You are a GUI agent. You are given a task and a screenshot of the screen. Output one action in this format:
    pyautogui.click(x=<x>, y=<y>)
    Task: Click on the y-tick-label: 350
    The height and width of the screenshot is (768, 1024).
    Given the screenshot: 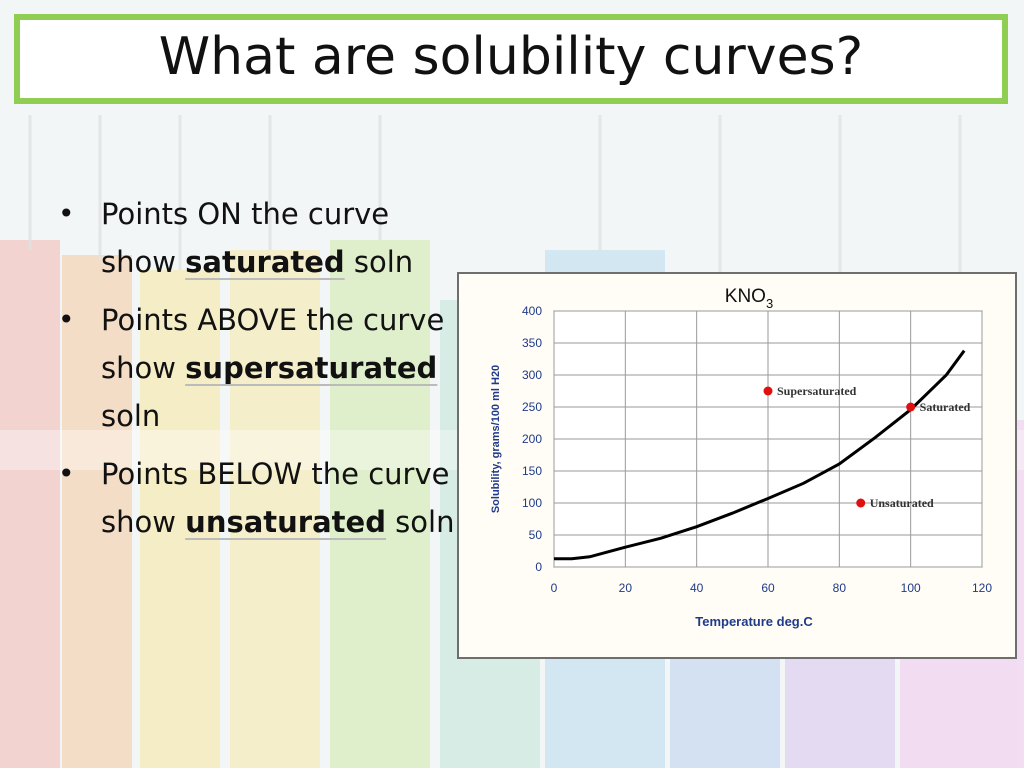 What is the action you would take?
    pyautogui.click(x=532, y=343)
    